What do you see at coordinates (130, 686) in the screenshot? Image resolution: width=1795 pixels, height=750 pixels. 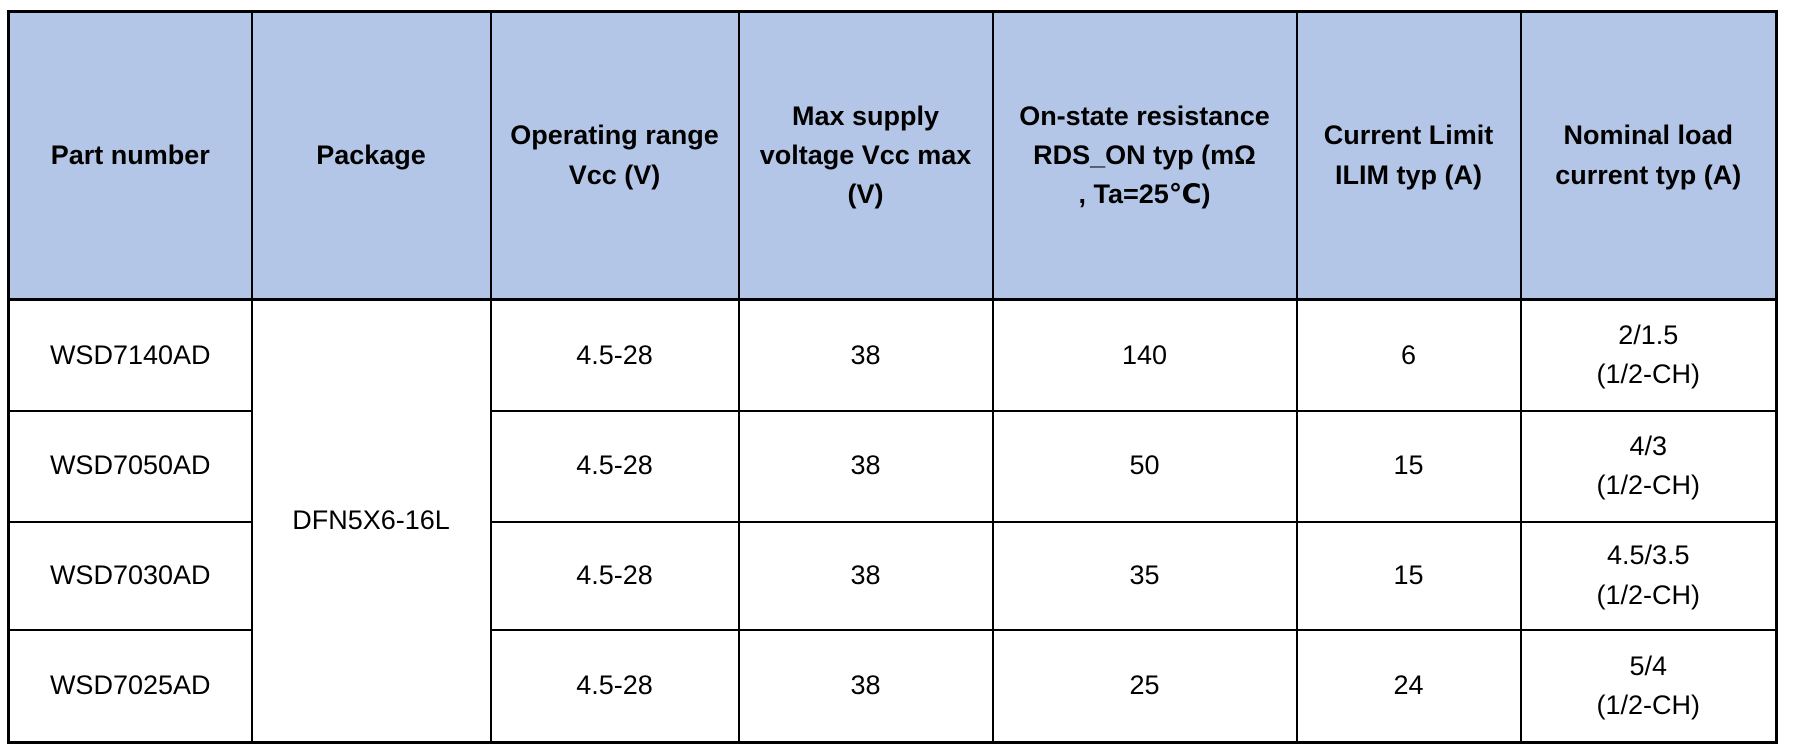 I see `cell-part-number: WSD7025AD` at bounding box center [130, 686].